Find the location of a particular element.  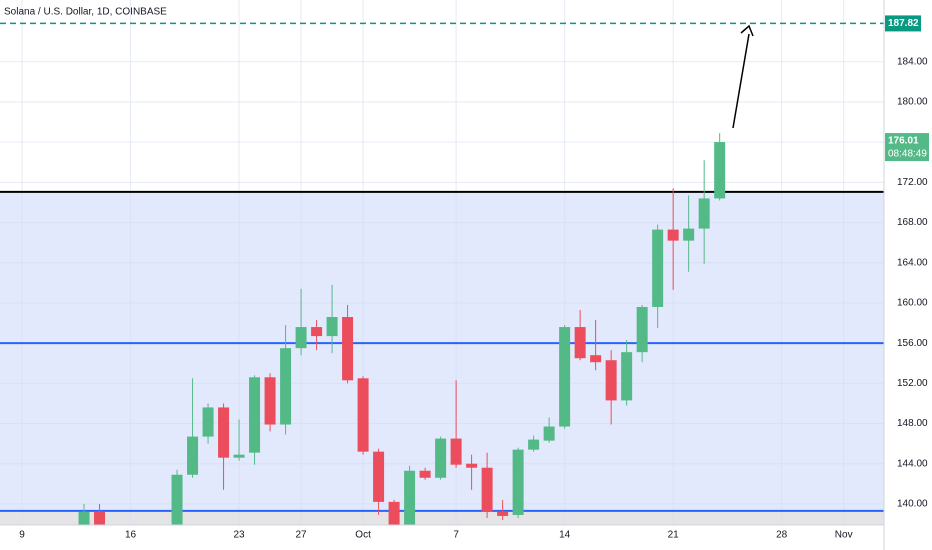

x-tick-label: 27 is located at coordinates (302, 535).